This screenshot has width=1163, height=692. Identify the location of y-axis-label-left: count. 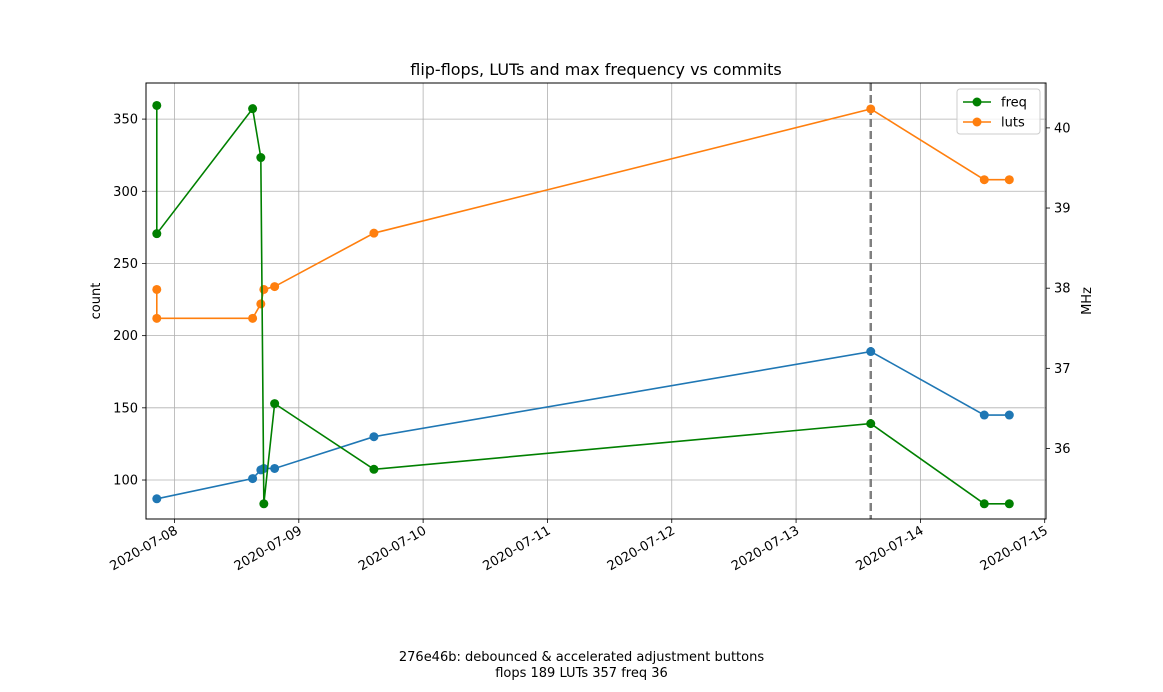
(96, 301).